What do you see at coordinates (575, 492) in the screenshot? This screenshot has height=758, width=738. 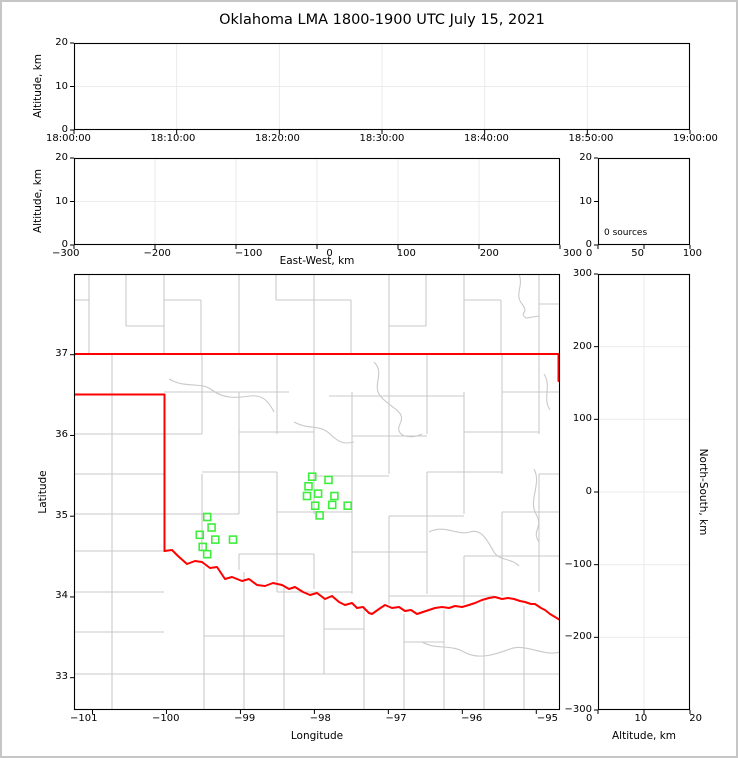 I see `ns-panel-yticks: 300 200 100 0 −100 −200 −300` at bounding box center [575, 492].